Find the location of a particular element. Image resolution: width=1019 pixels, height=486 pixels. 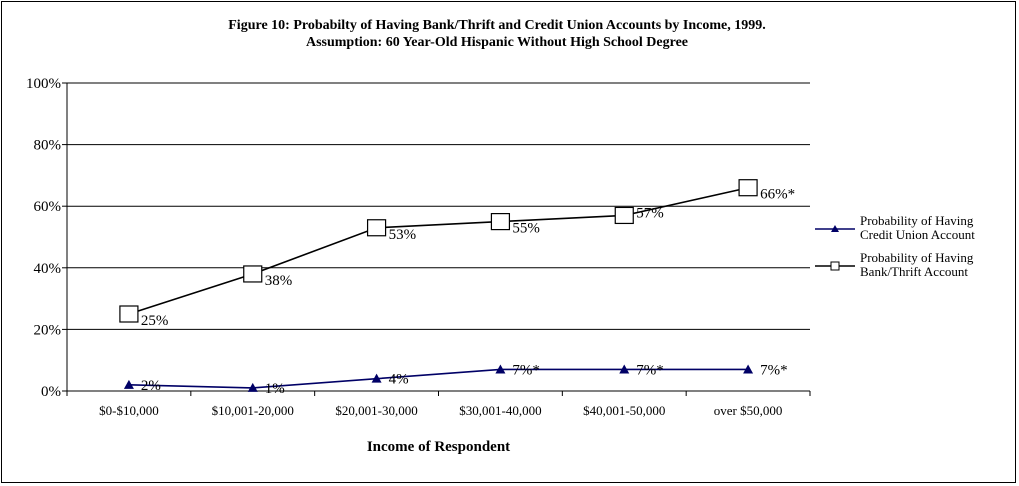

data-label-bank-thrift: 25% is located at coordinates (155, 321).